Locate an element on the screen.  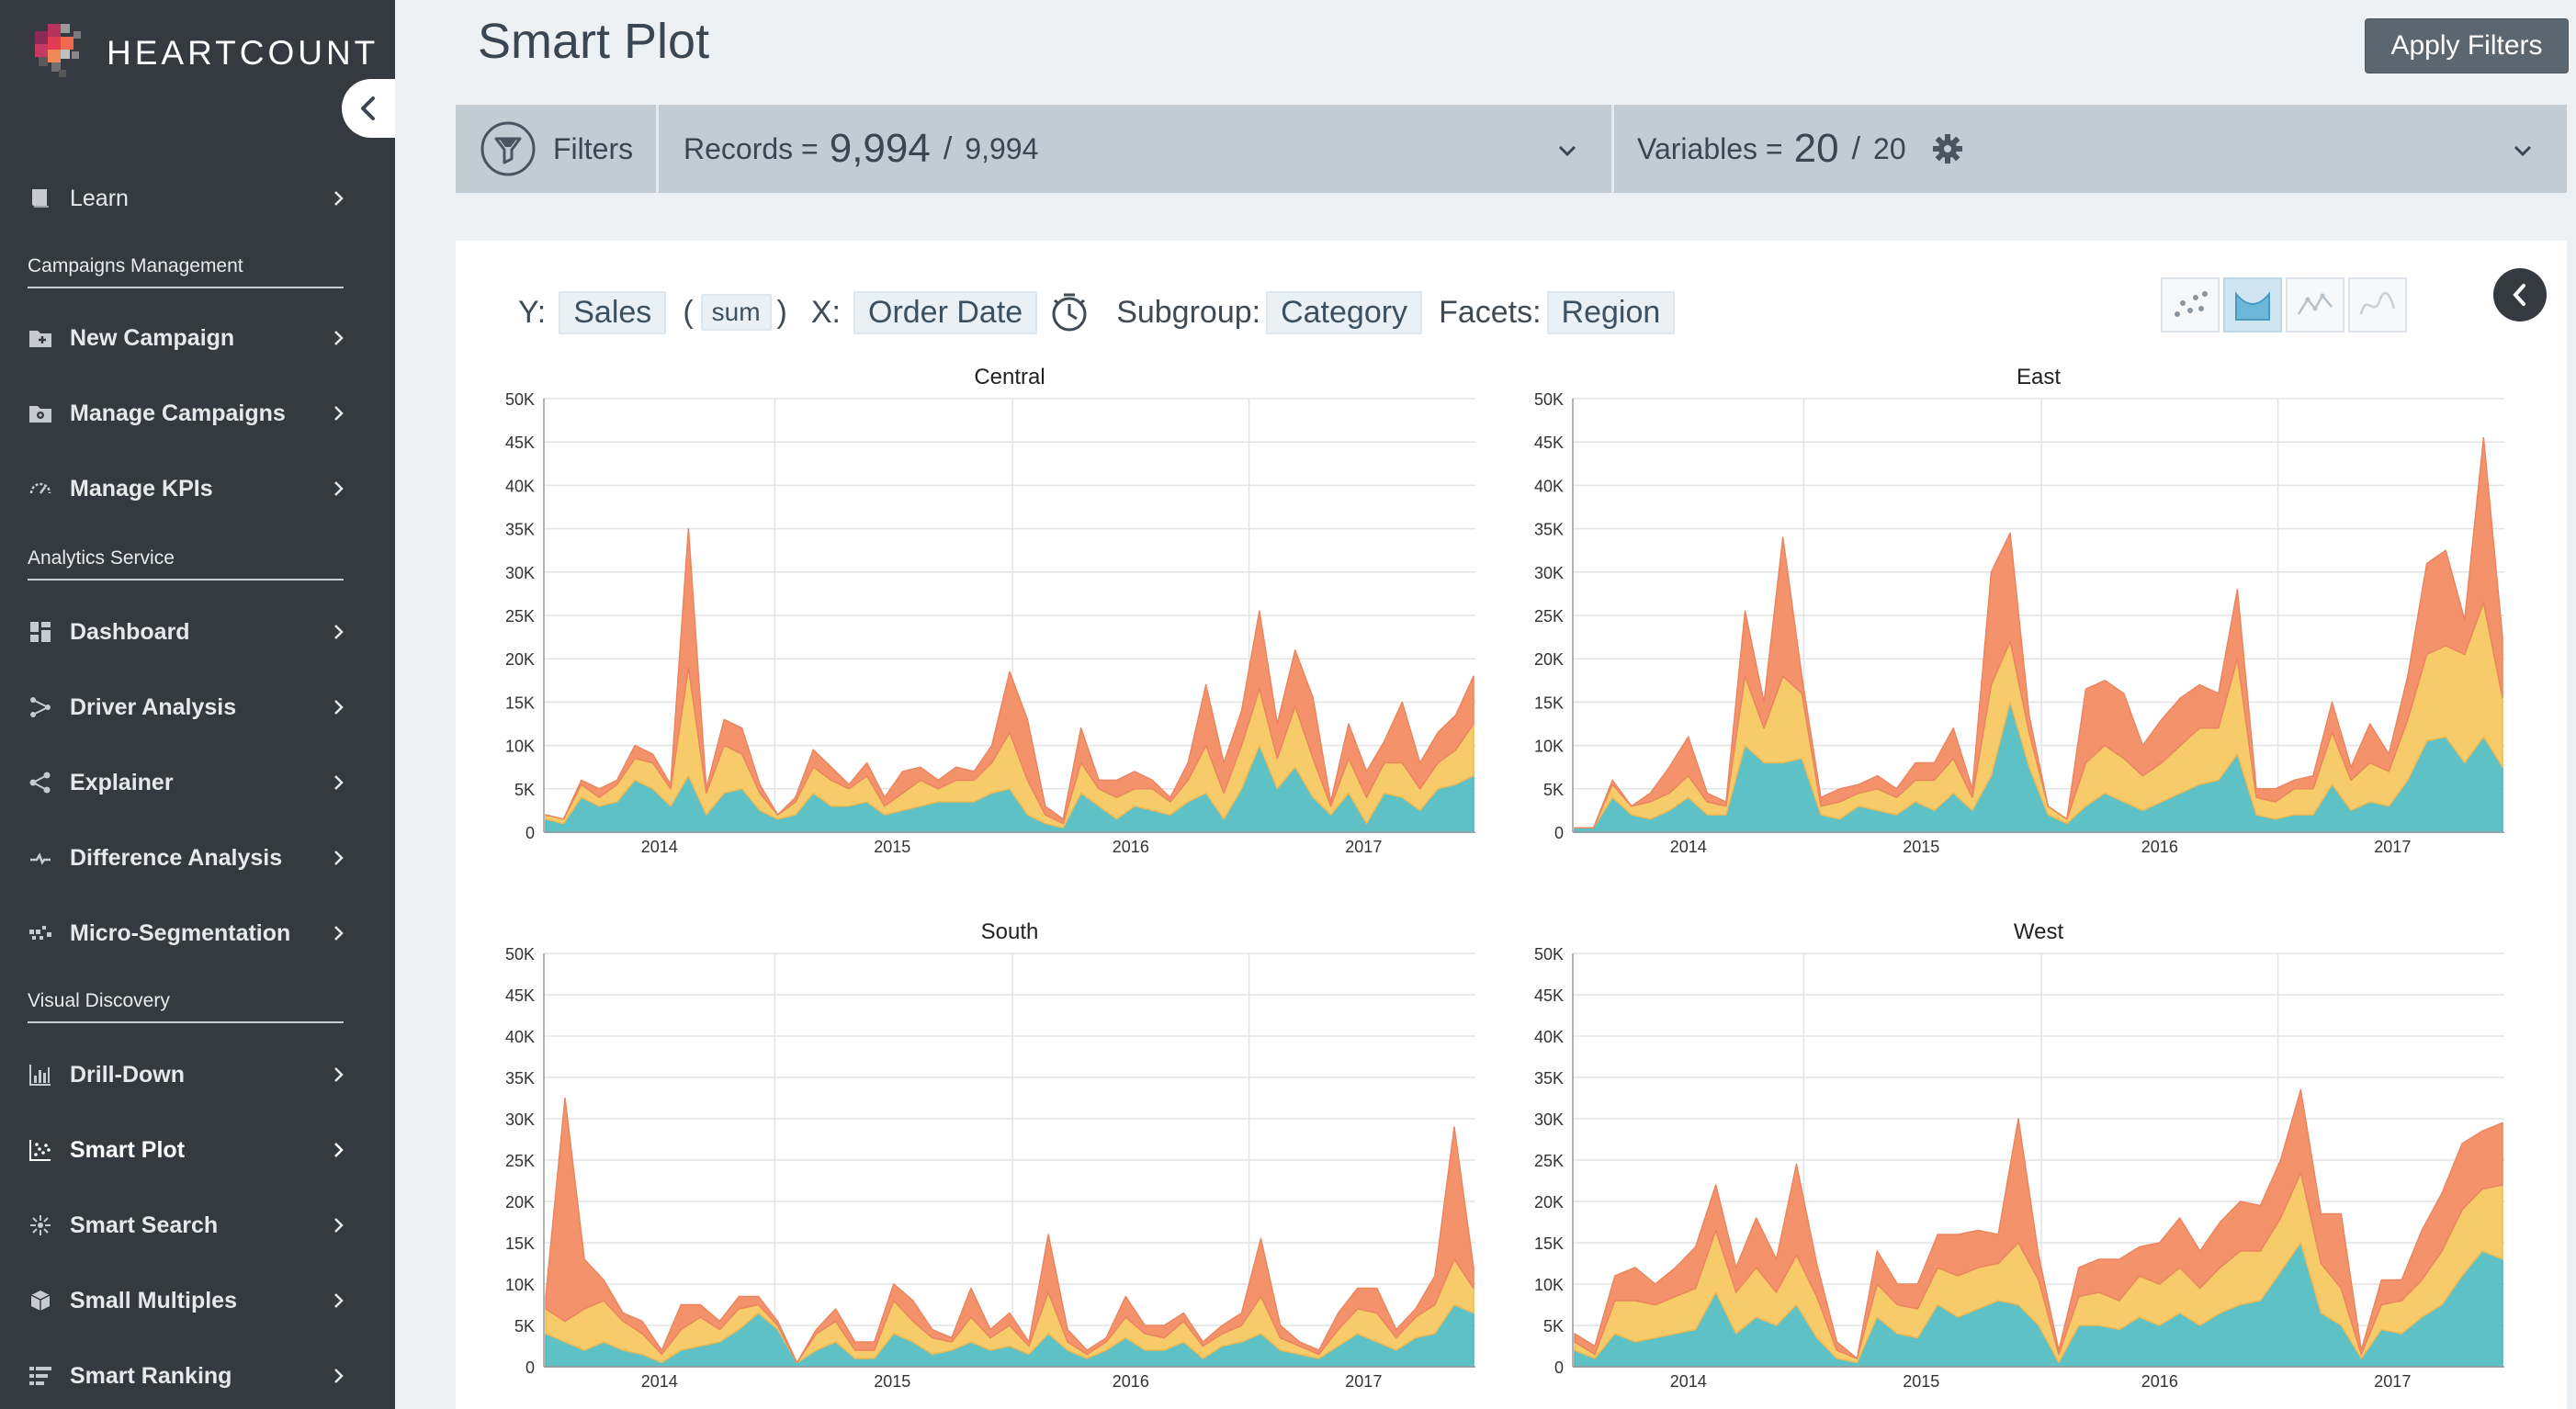
sidebar-item-smart-search: Smart Search is located at coordinates (188, 1225).